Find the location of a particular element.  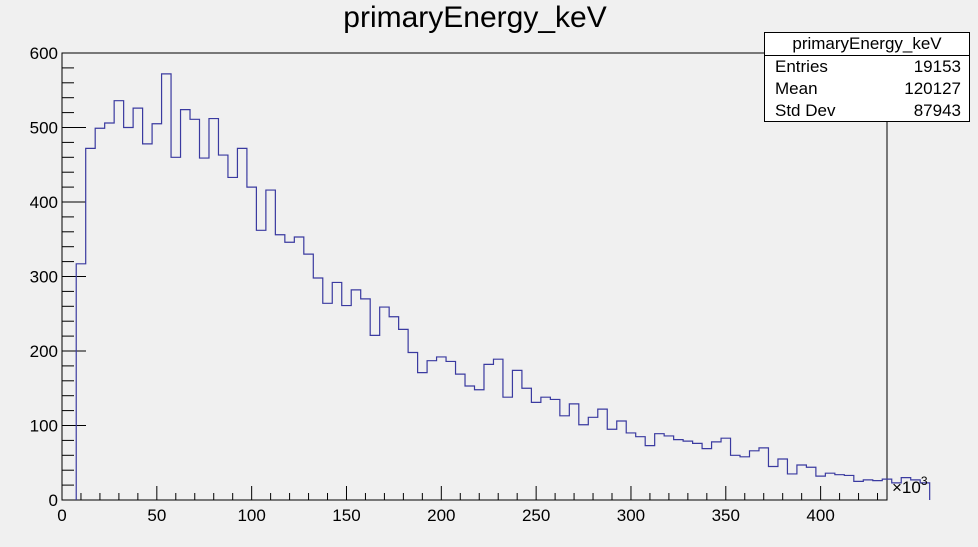

stats-value: 87943 is located at coordinates (937, 110).